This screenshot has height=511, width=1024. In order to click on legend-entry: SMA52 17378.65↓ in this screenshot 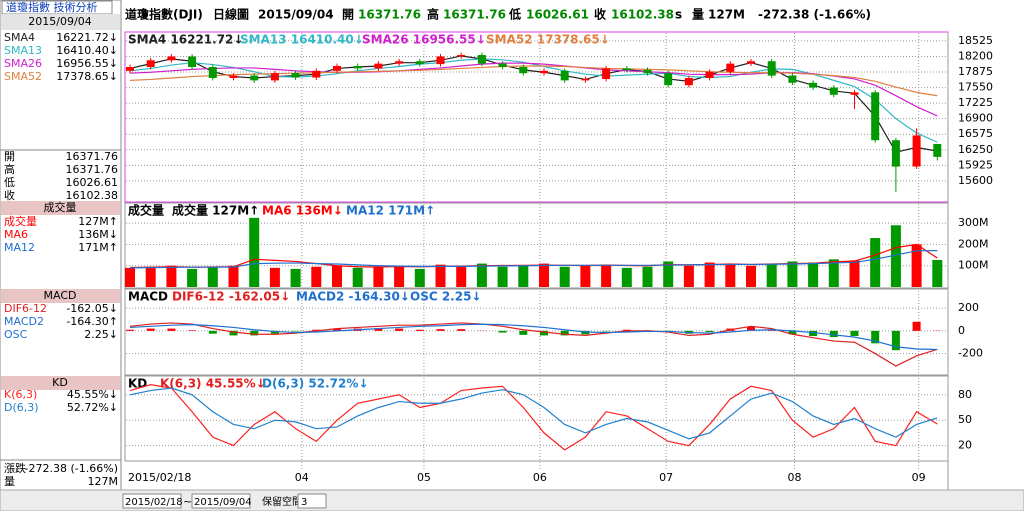, I will do `click(548, 40)`.